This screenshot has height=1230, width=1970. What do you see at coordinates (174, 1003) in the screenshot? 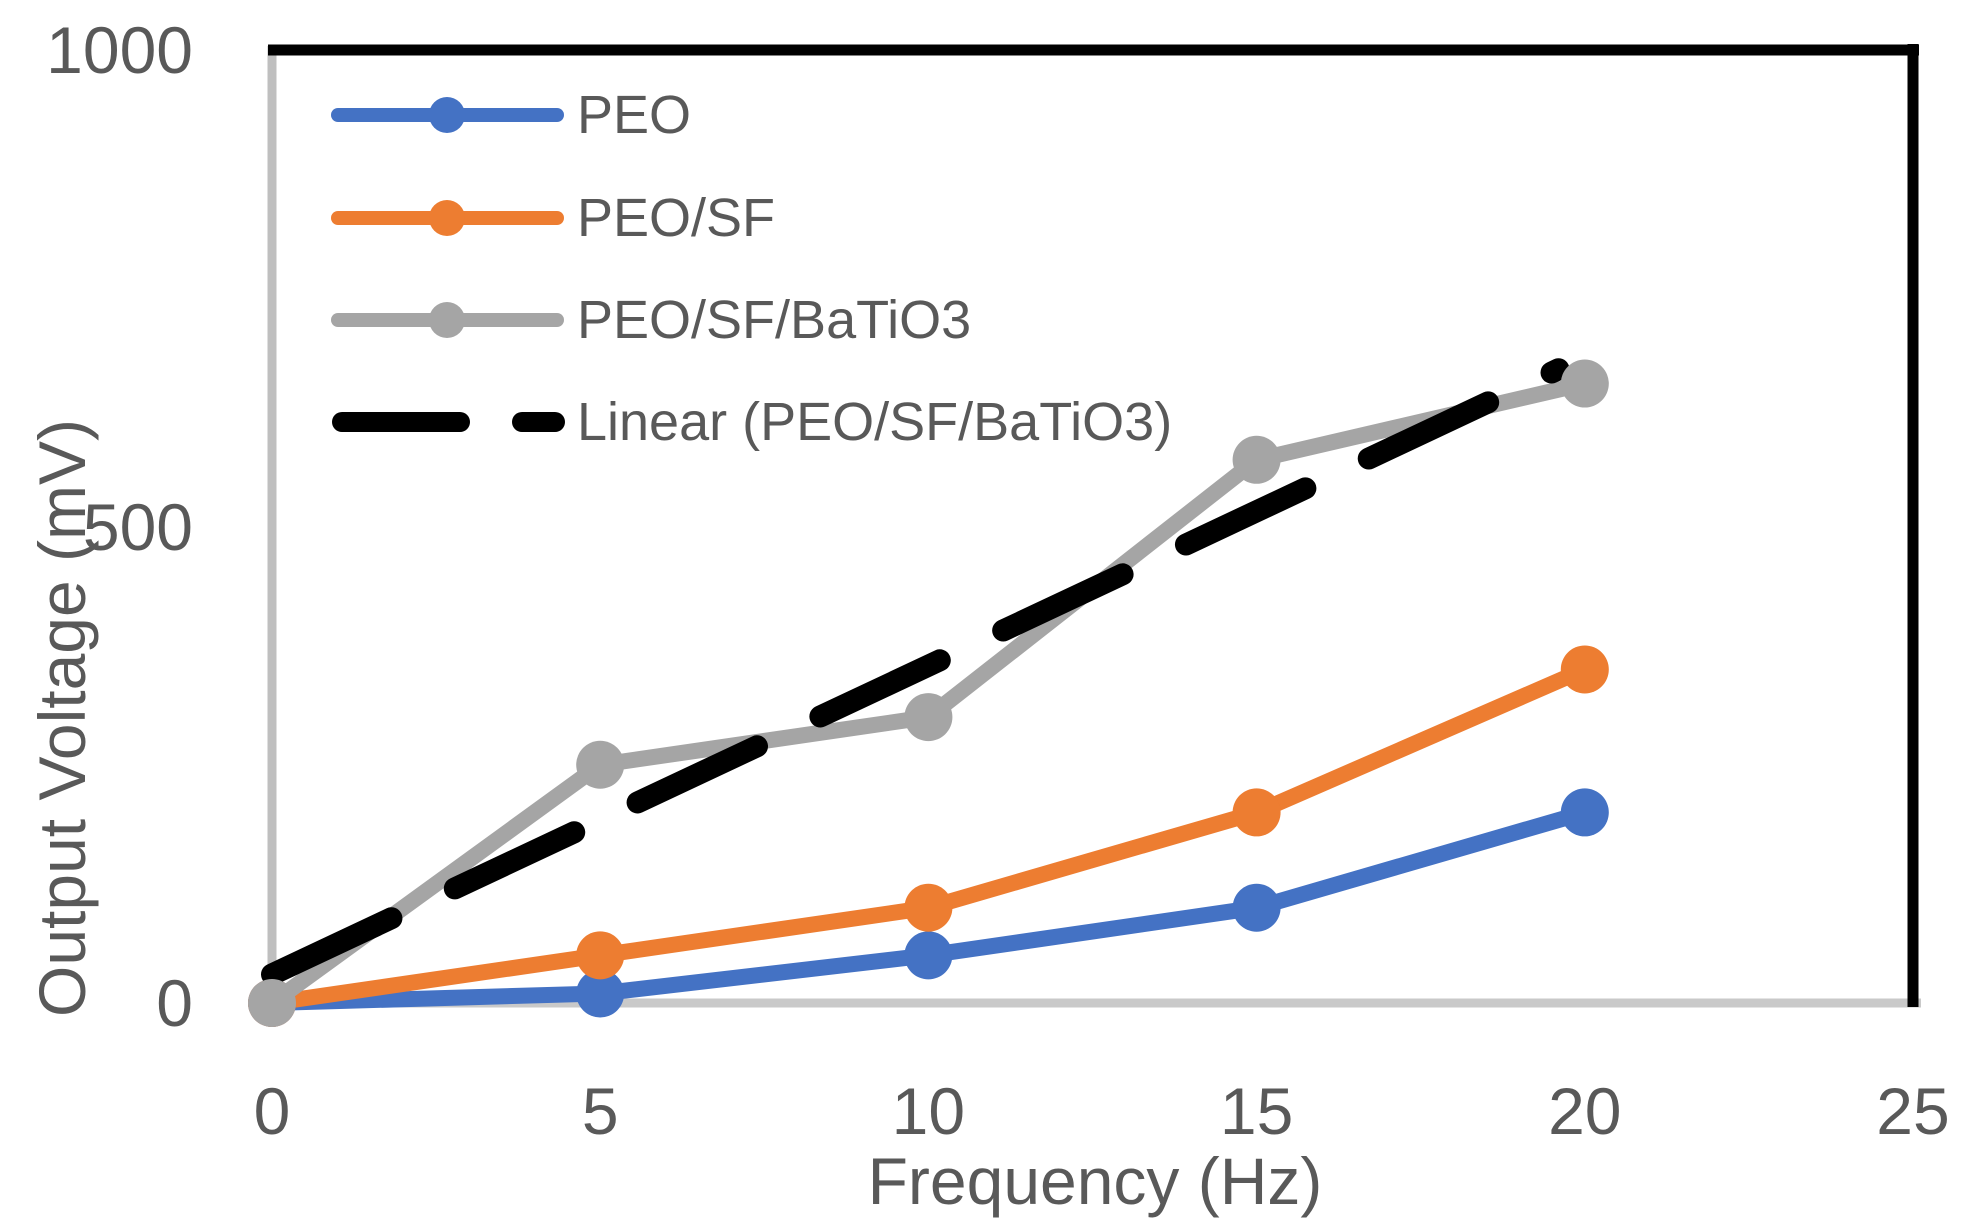
I see `y-tick-label: 0` at bounding box center [174, 1003].